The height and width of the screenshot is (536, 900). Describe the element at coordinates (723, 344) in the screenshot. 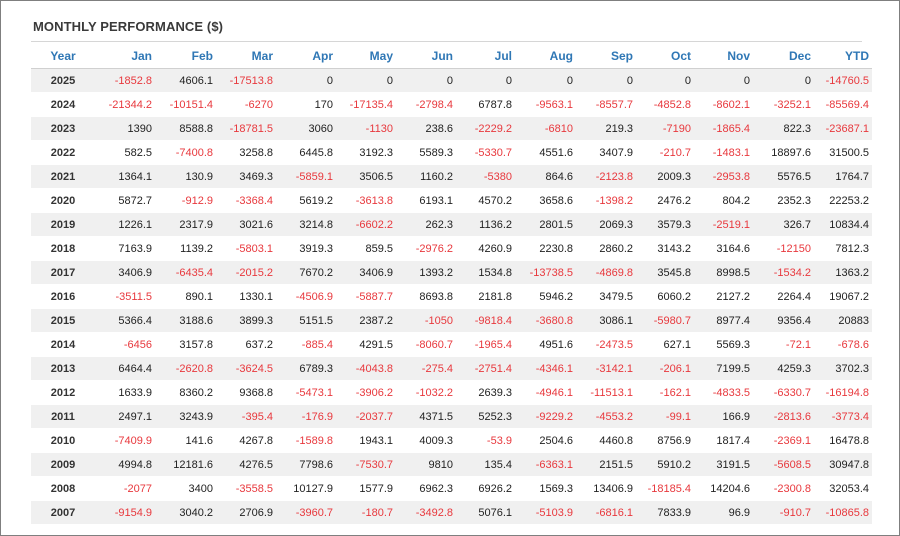

I see `value-cell-nov: 5569.3` at that location.